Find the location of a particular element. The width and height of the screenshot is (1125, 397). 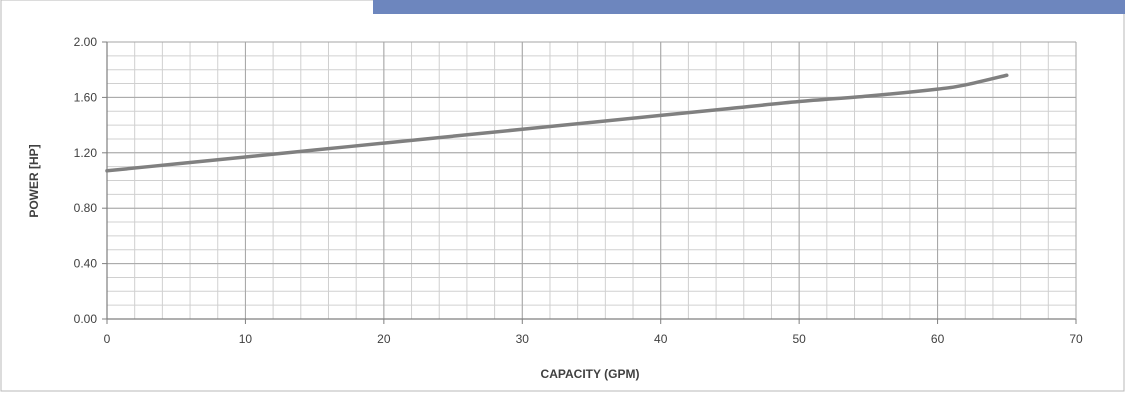

x-tick-label: 70 is located at coordinates (1076, 339).